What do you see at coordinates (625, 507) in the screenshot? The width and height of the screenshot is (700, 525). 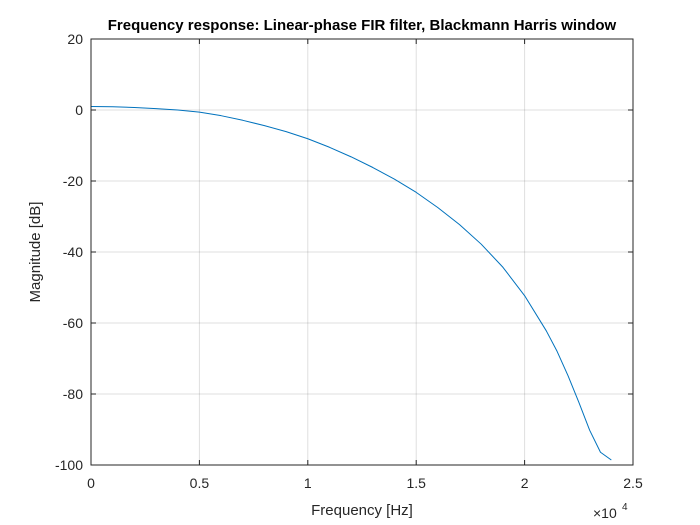 I see `x-exponent-power: 4` at bounding box center [625, 507].